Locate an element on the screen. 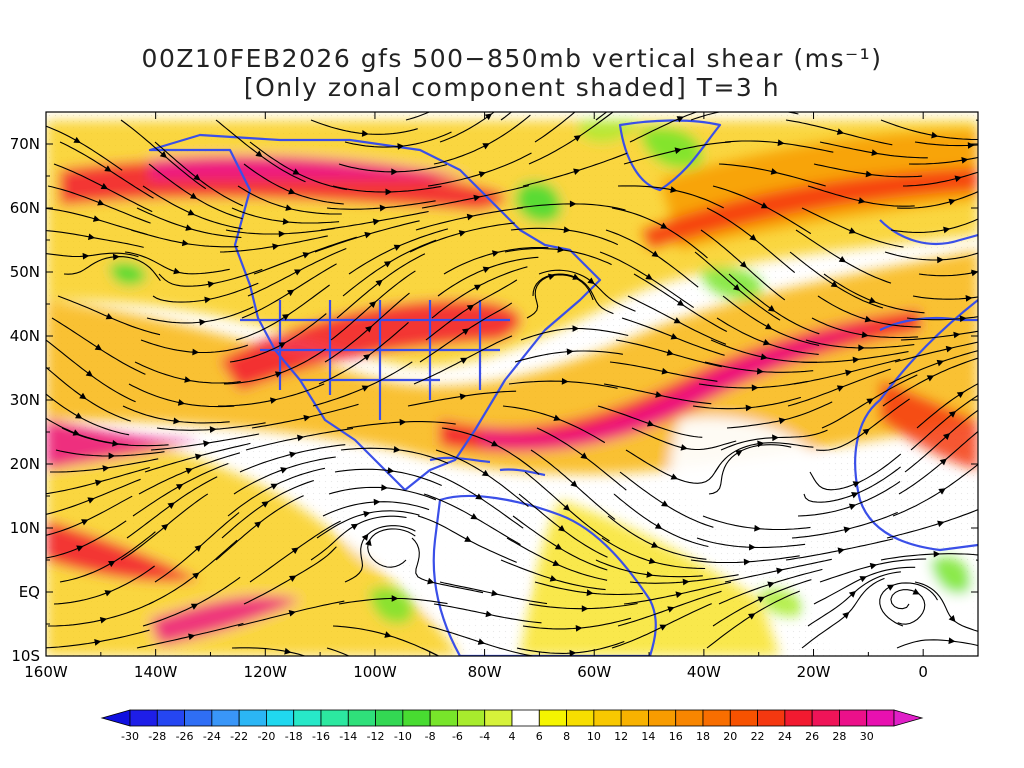  colorbar-label: 16 is located at coordinates (676, 736).